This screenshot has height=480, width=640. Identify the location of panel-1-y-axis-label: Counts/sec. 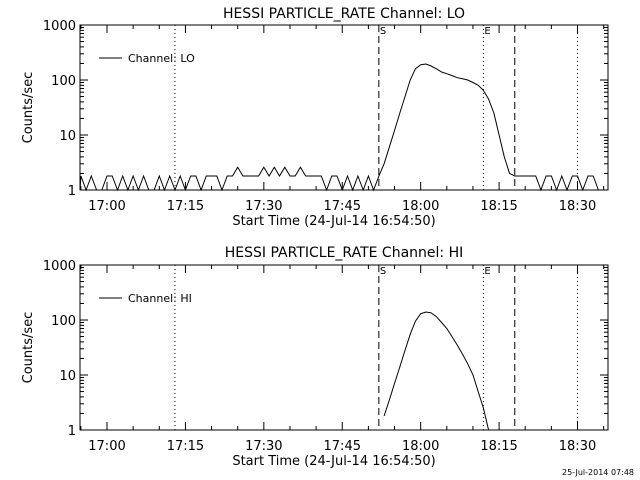
(28, 108).